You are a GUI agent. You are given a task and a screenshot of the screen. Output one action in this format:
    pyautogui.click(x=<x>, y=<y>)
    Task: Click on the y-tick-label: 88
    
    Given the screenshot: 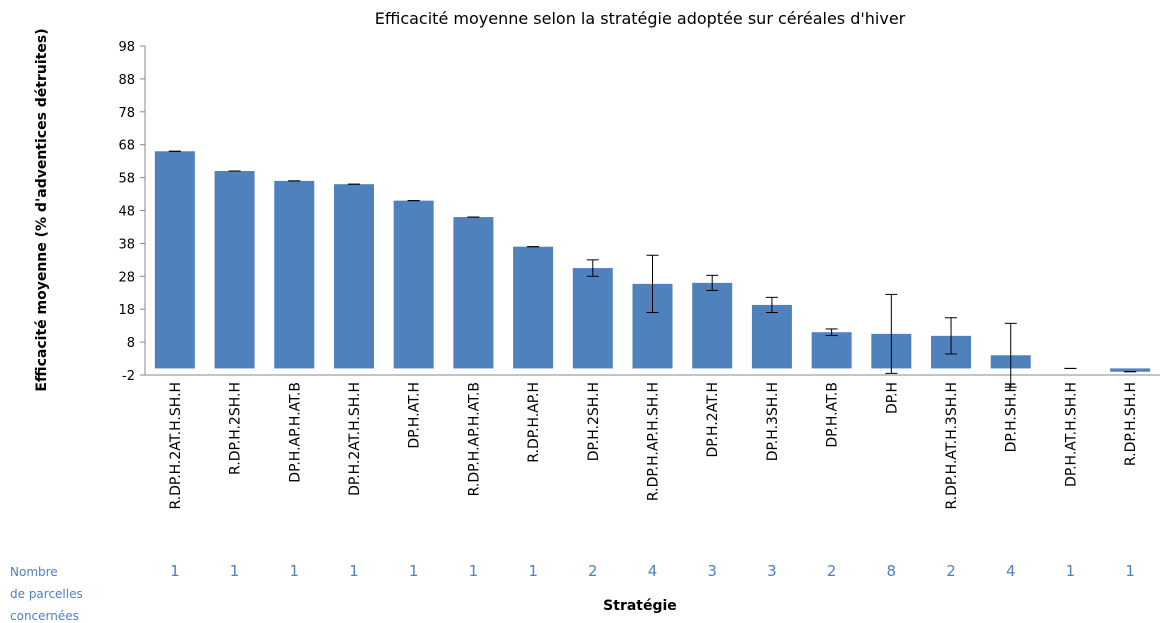 What is the action you would take?
    pyautogui.click(x=126, y=80)
    